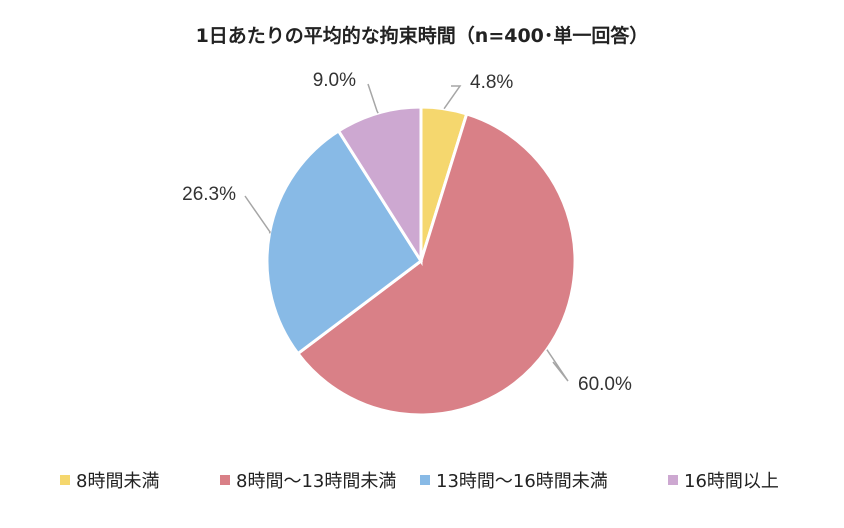 The width and height of the screenshot is (844, 528). I want to click on legend-label-1: 8時間未満, so click(117, 481).